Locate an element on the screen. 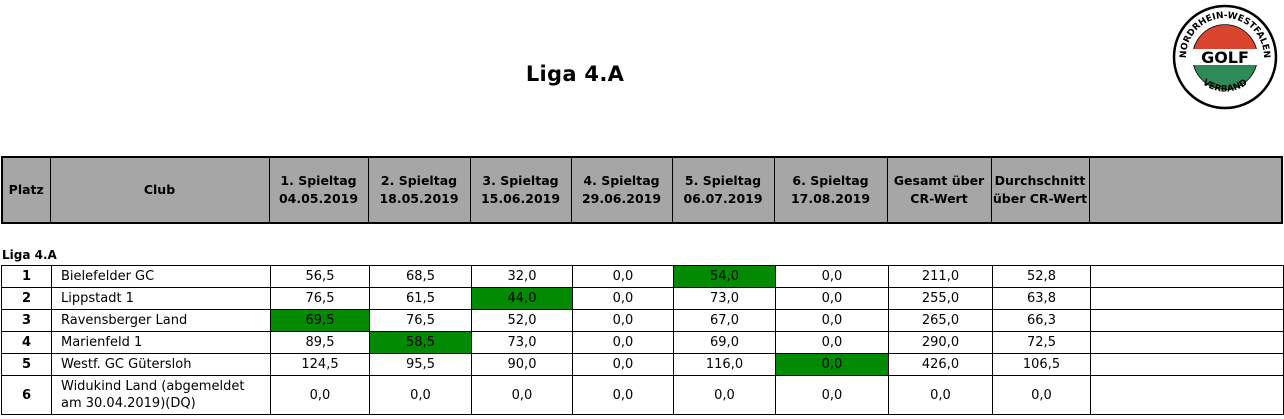  header-empty is located at coordinates (1185, 190).